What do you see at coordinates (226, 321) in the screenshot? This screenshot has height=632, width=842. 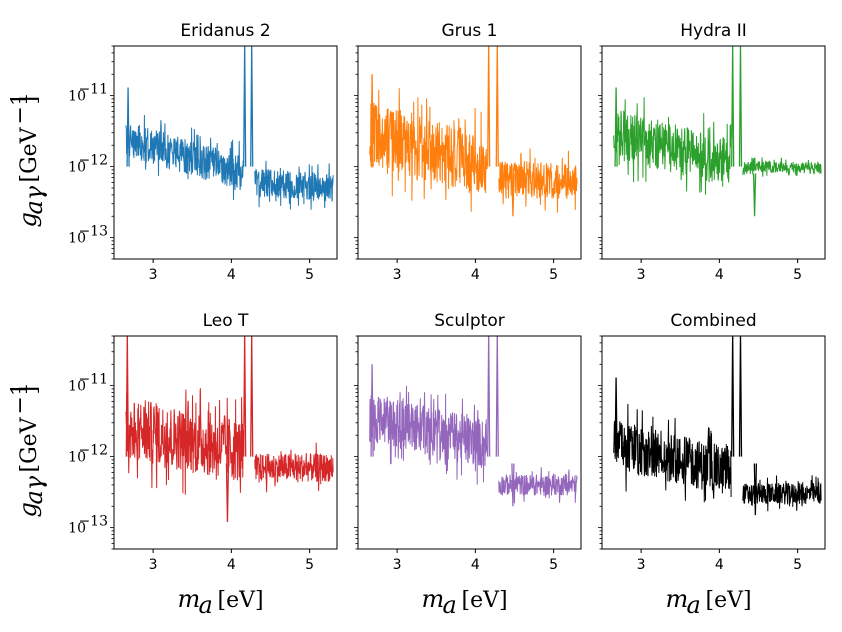 I see `panel-title: Leo T` at bounding box center [226, 321].